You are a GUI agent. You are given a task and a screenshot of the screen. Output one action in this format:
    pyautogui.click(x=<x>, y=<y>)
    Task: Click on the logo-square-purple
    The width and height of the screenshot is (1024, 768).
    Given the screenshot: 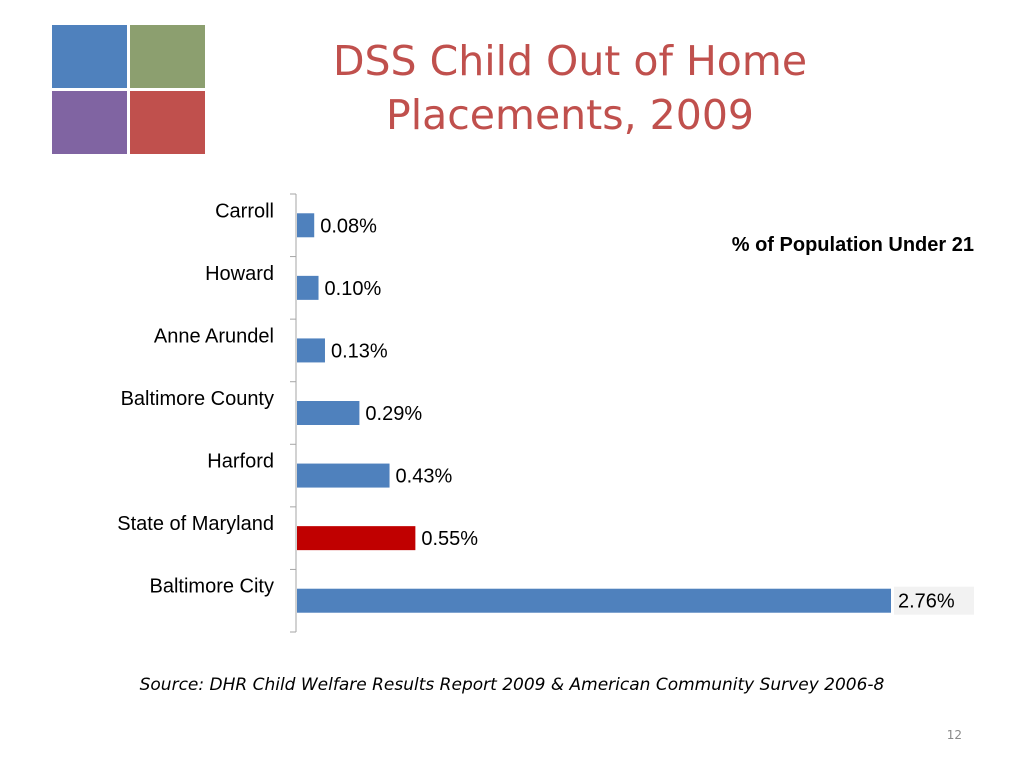 What is the action you would take?
    pyautogui.click(x=89, y=122)
    